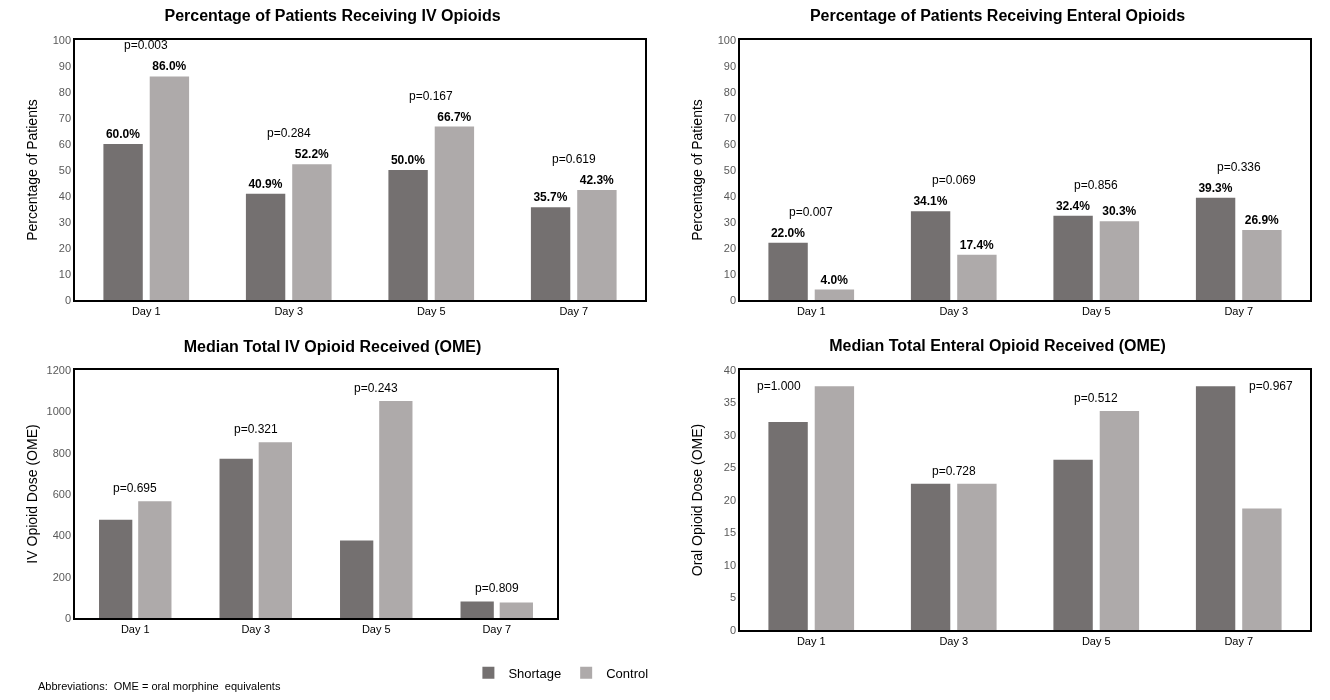 The image size is (1330, 700). I want to click on annotation: p=0.284, so click(289, 133).